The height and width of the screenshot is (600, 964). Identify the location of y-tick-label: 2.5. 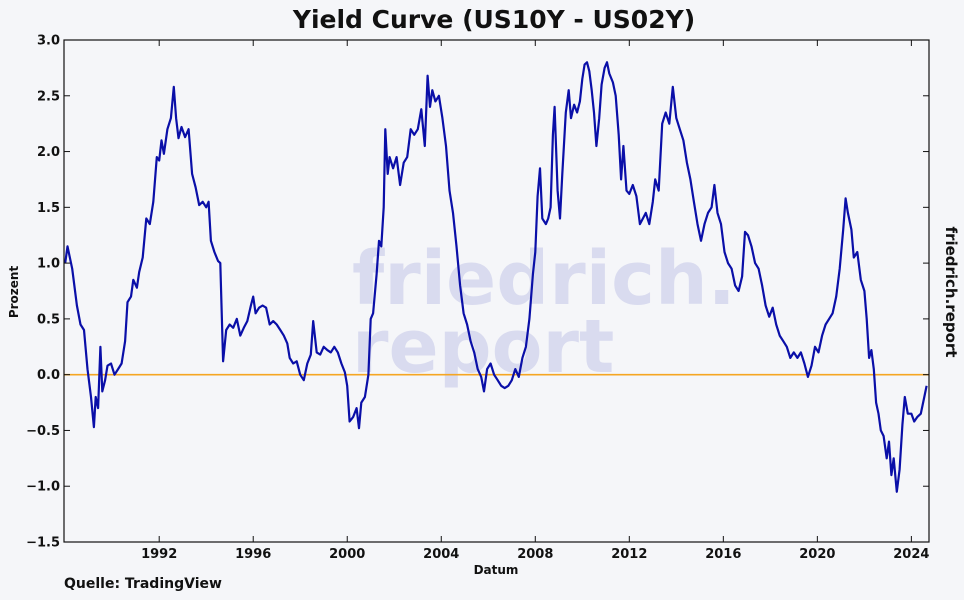
(48, 96).